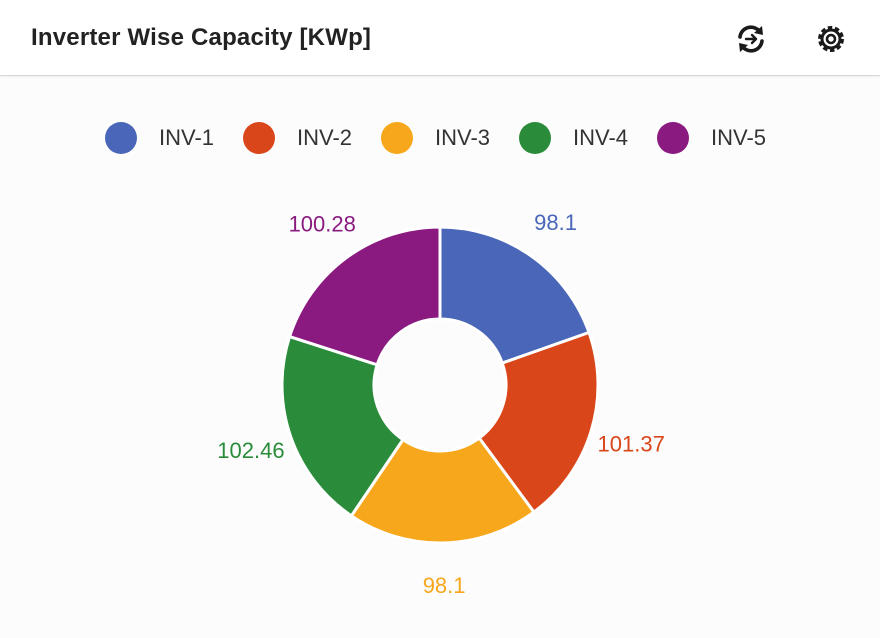 The image size is (880, 638). What do you see at coordinates (831, 39) in the screenshot?
I see `settings-icon` at bounding box center [831, 39].